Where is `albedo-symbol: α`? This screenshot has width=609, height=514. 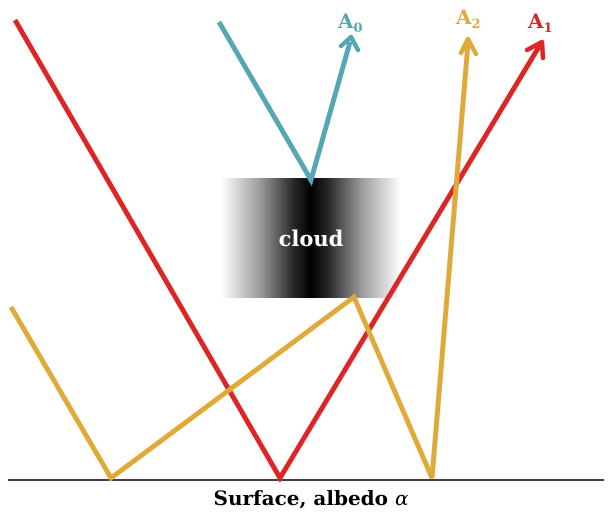 albedo-symbol: α is located at coordinates (402, 498).